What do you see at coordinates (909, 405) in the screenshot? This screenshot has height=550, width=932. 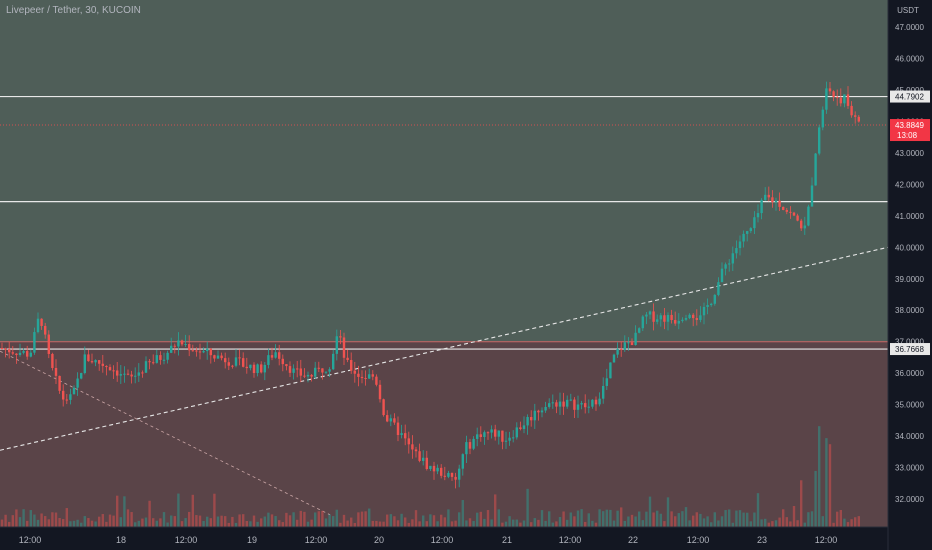 I see `y-tick-label: 35.0000` at bounding box center [909, 405].